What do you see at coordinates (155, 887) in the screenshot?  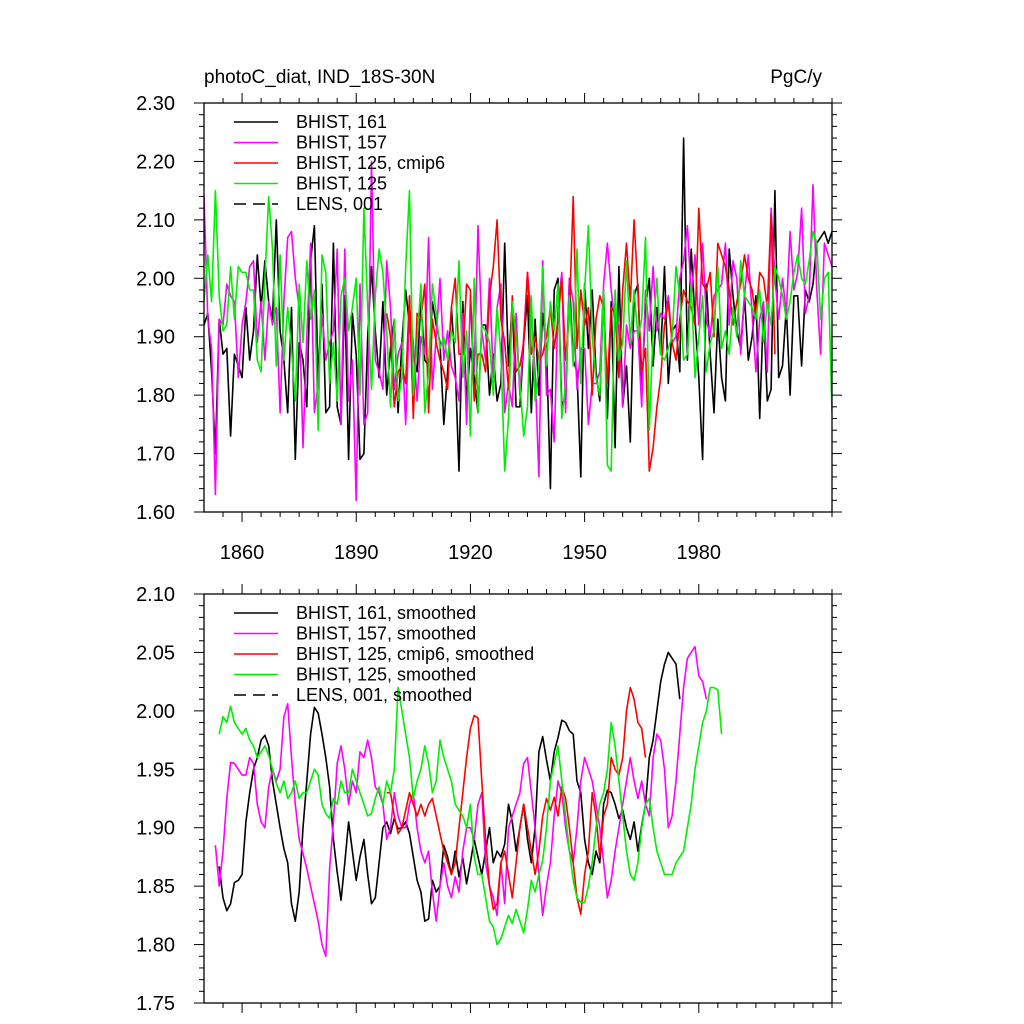 I see `y-tick-label: 1.85` at bounding box center [155, 887].